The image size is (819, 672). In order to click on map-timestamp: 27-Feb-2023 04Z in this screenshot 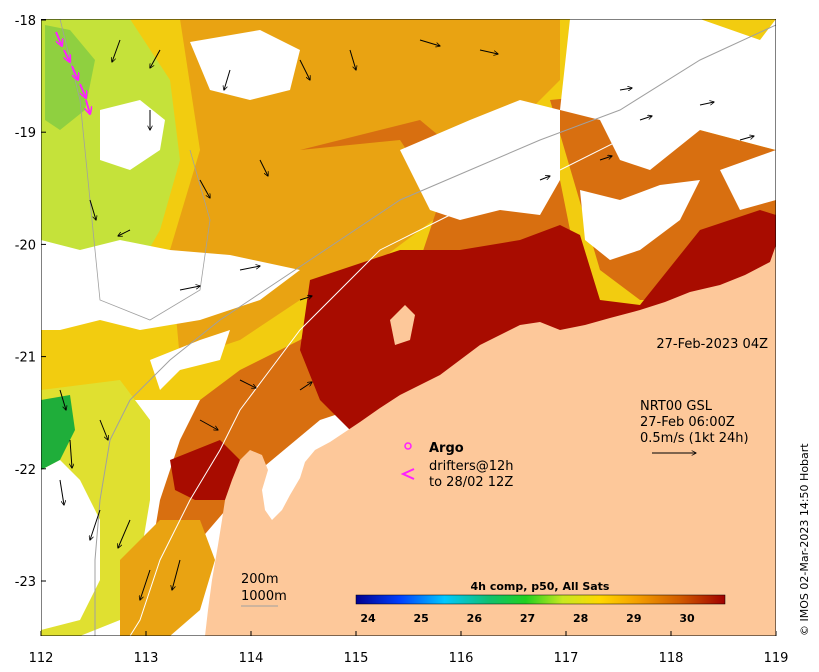, I will do `click(712, 344)`.